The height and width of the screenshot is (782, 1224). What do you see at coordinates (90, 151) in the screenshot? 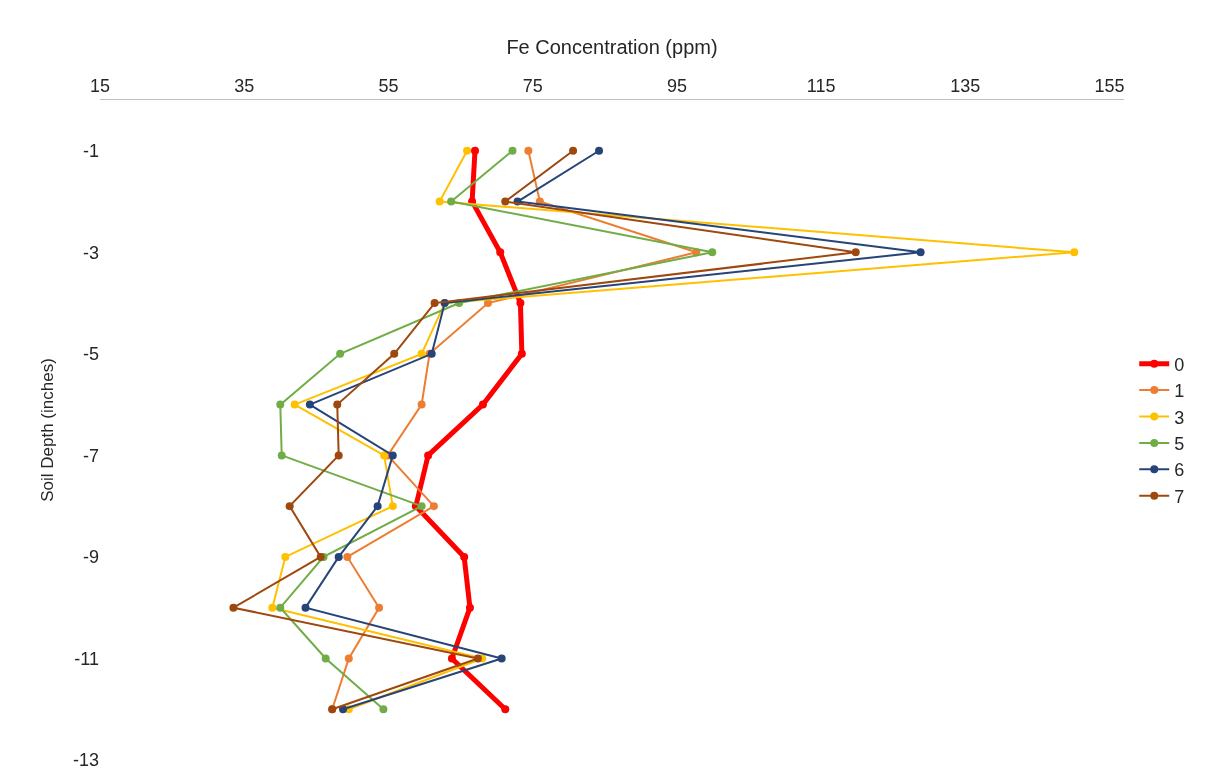
I see `y-tick-label: -1` at bounding box center [90, 151].